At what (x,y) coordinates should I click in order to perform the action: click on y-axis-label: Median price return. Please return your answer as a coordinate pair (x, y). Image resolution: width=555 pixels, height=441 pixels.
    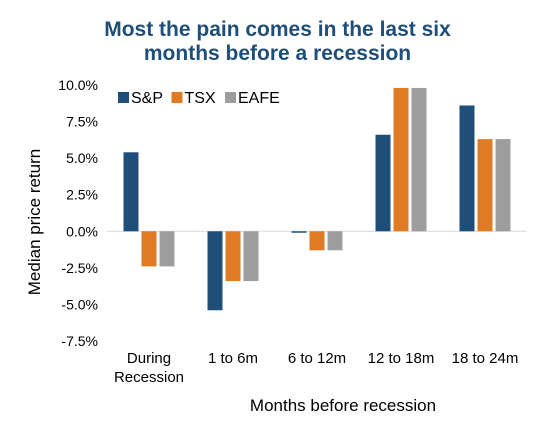
    Looking at the image, I should click on (34, 222).